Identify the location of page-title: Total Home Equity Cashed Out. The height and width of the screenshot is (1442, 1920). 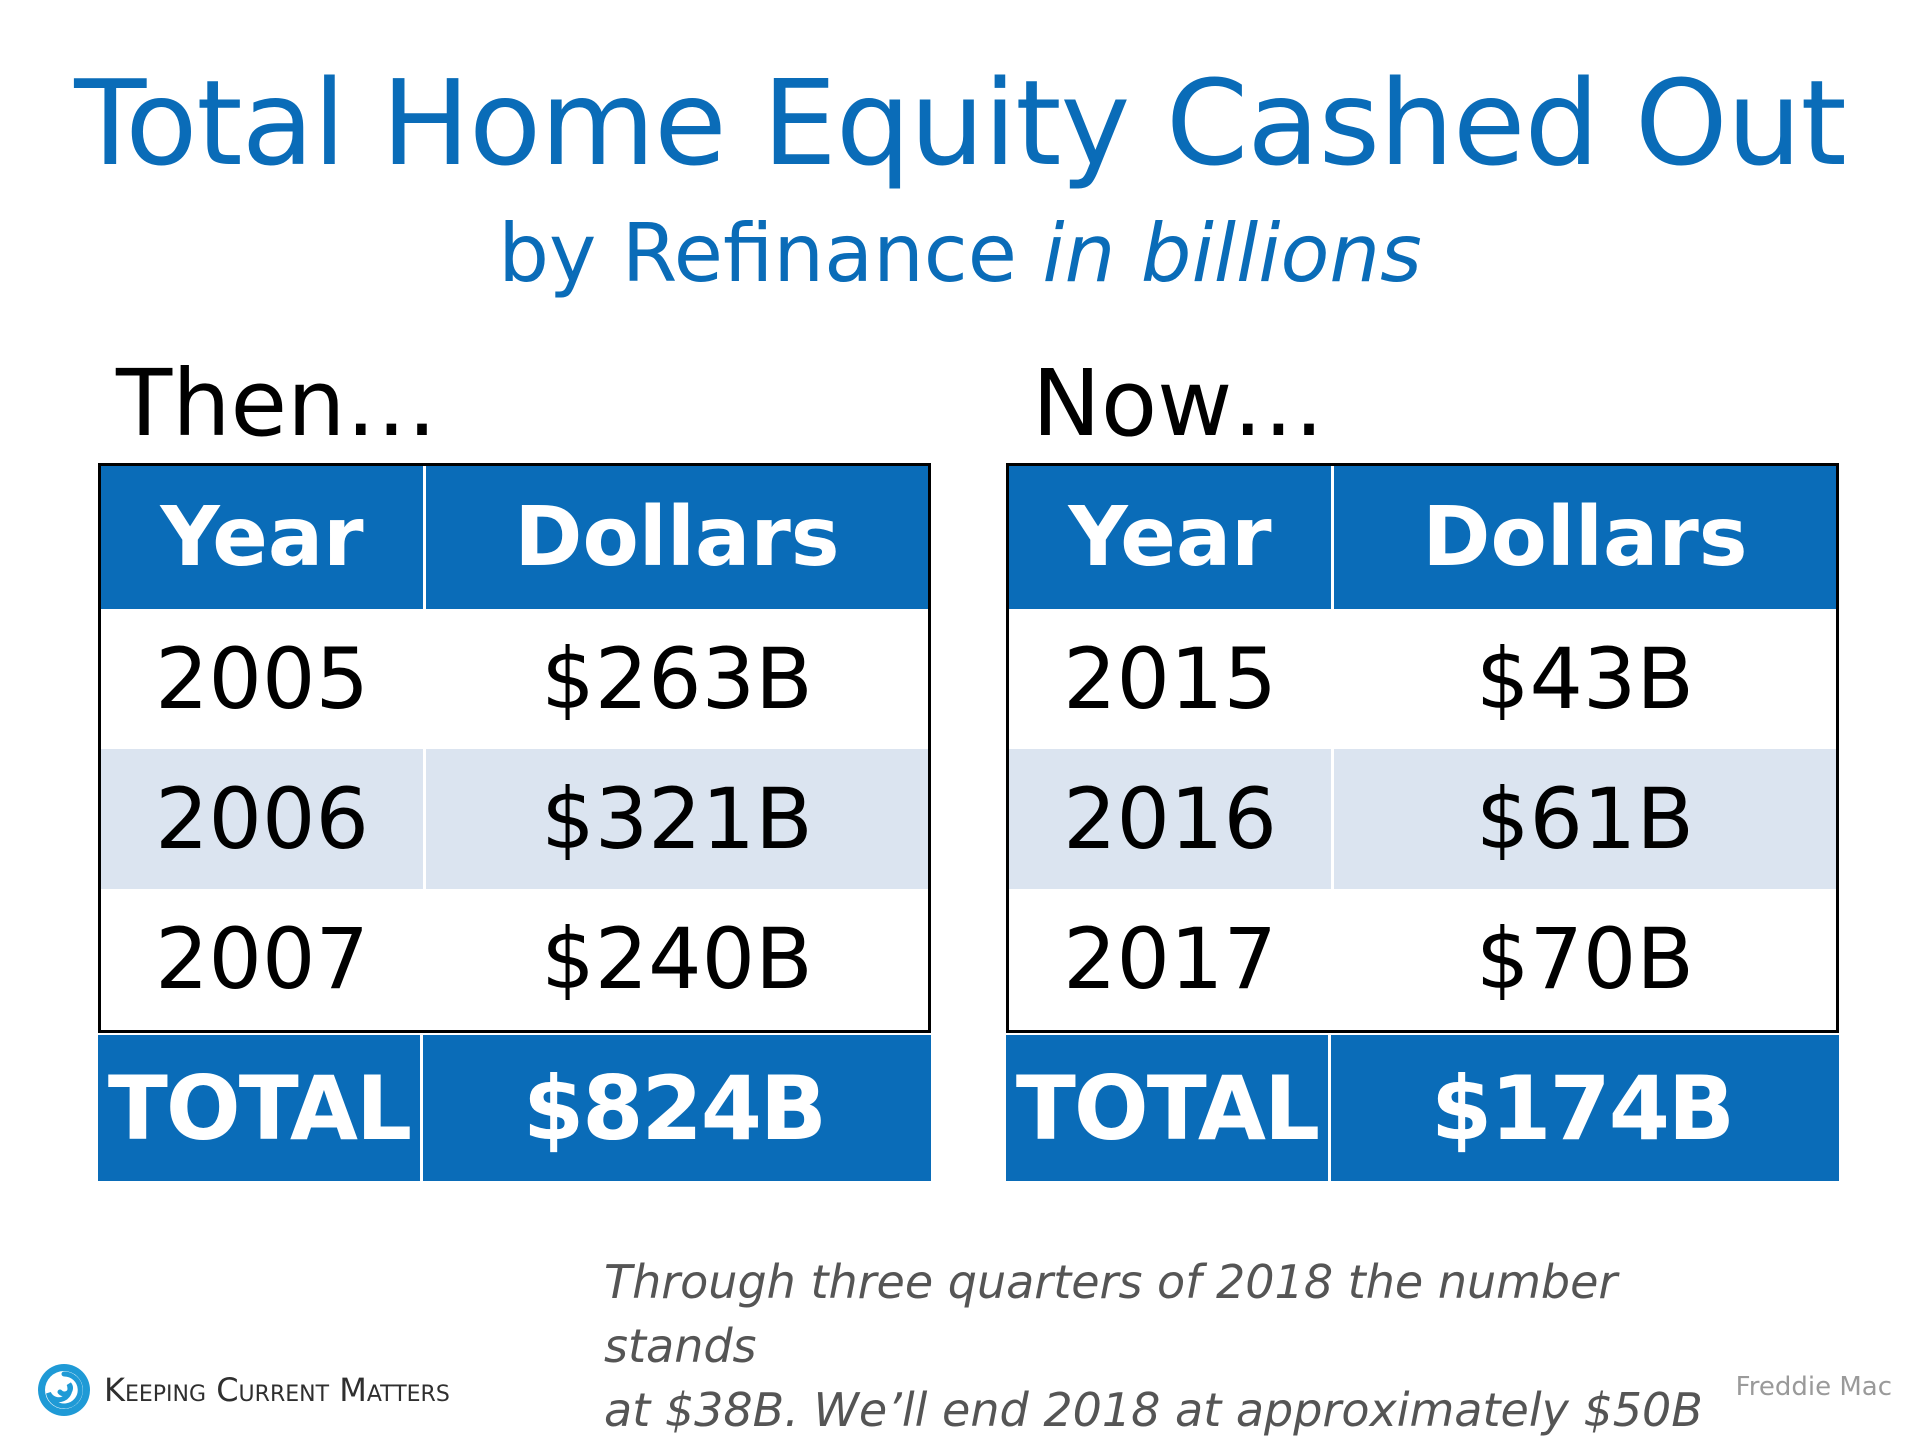
(960, 123).